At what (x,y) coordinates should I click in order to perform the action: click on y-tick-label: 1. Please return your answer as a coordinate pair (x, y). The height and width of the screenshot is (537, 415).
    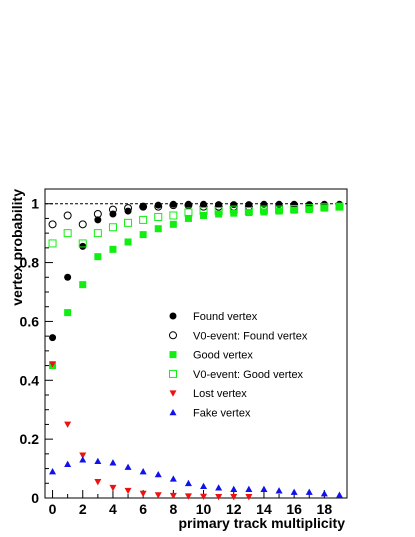
    Looking at the image, I should click on (35, 204).